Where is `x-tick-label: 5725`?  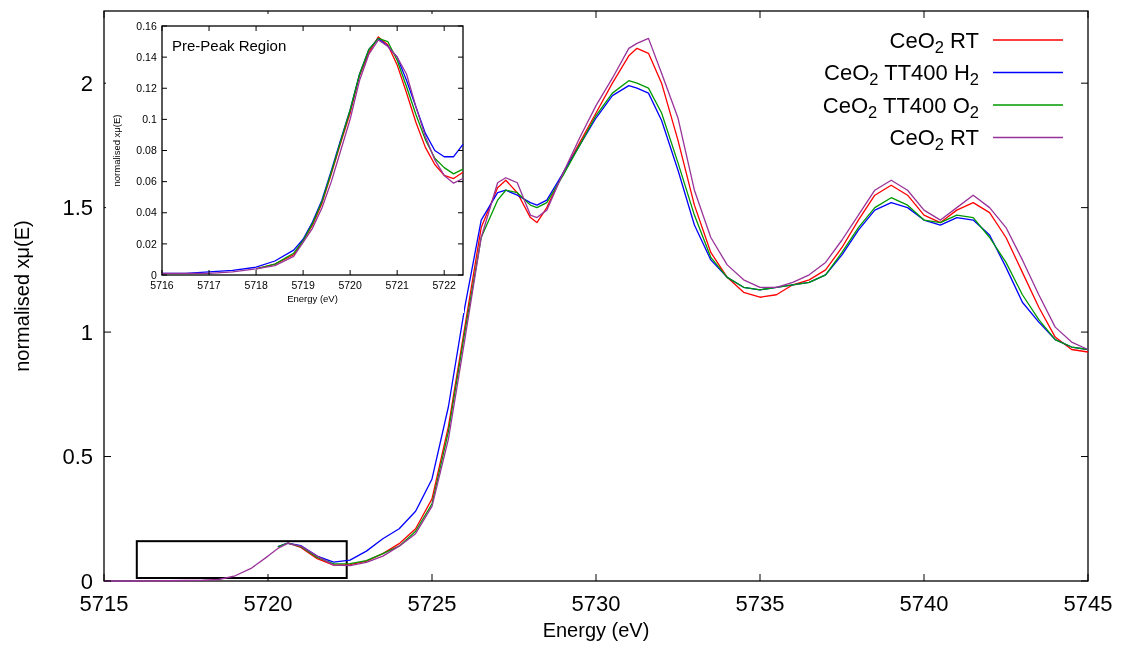 x-tick-label: 5725 is located at coordinates (432, 603).